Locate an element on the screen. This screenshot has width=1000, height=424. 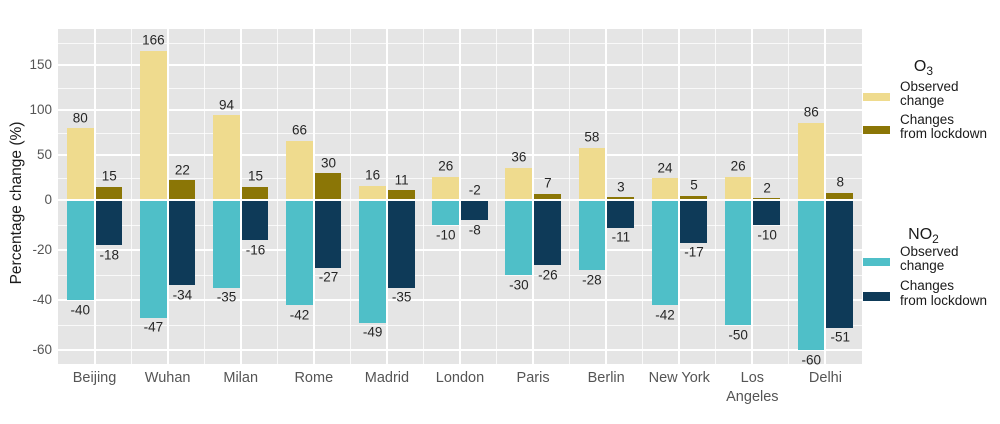
legend-item-label: Changes from lockdown is located at coordinates (943, 126).